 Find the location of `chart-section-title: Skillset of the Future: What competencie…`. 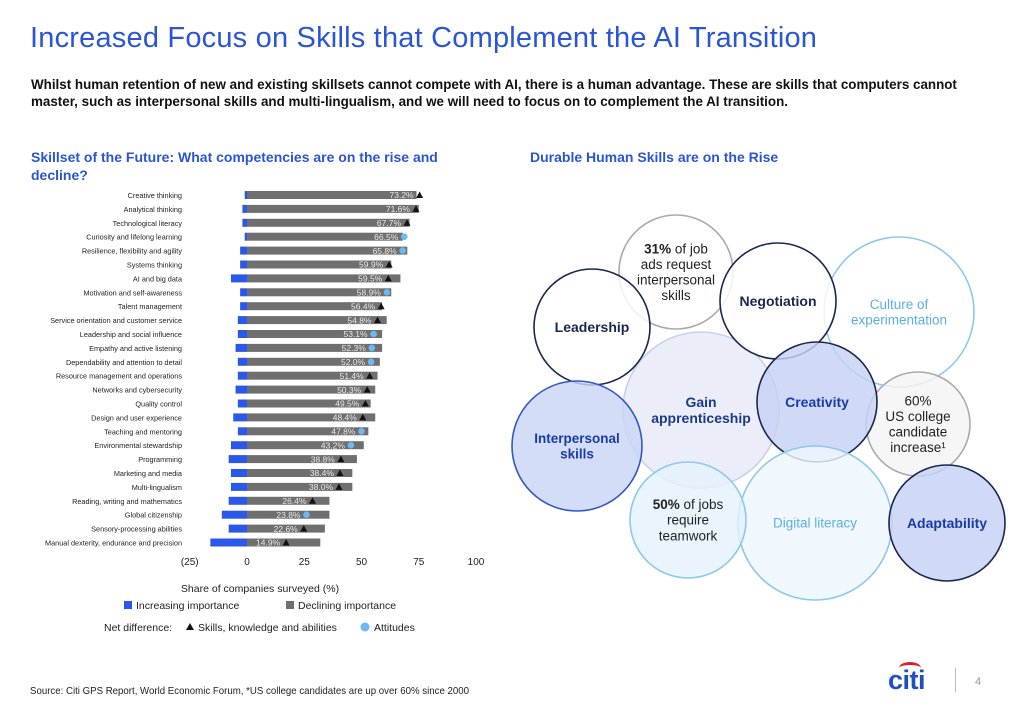

chart-section-title: Skillset of the Future: What competencie… is located at coordinates (234, 166).